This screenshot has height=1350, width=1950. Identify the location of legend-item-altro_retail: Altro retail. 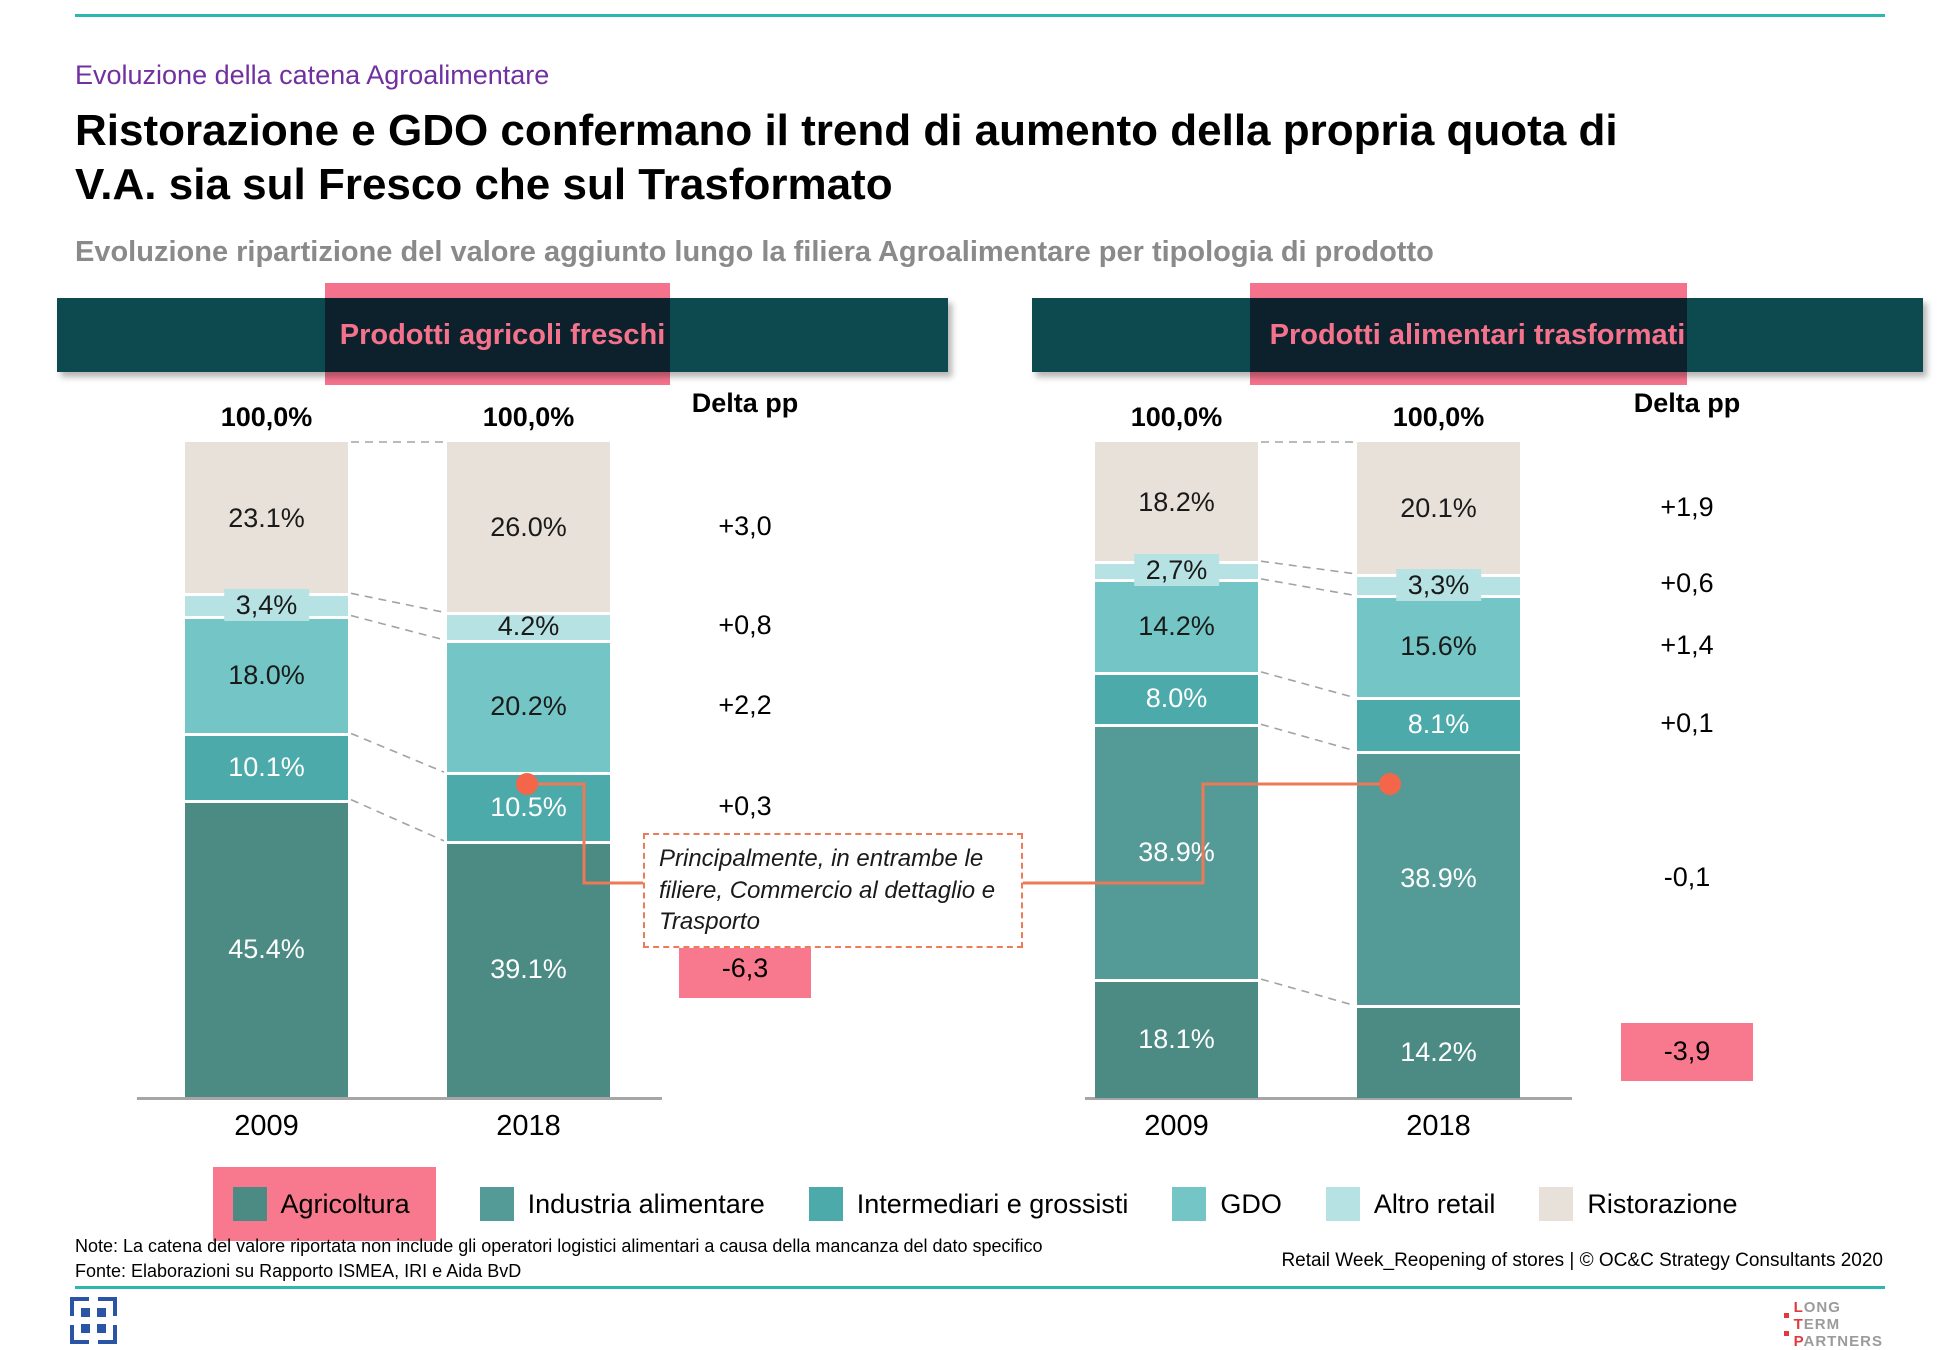
(1410, 1204).